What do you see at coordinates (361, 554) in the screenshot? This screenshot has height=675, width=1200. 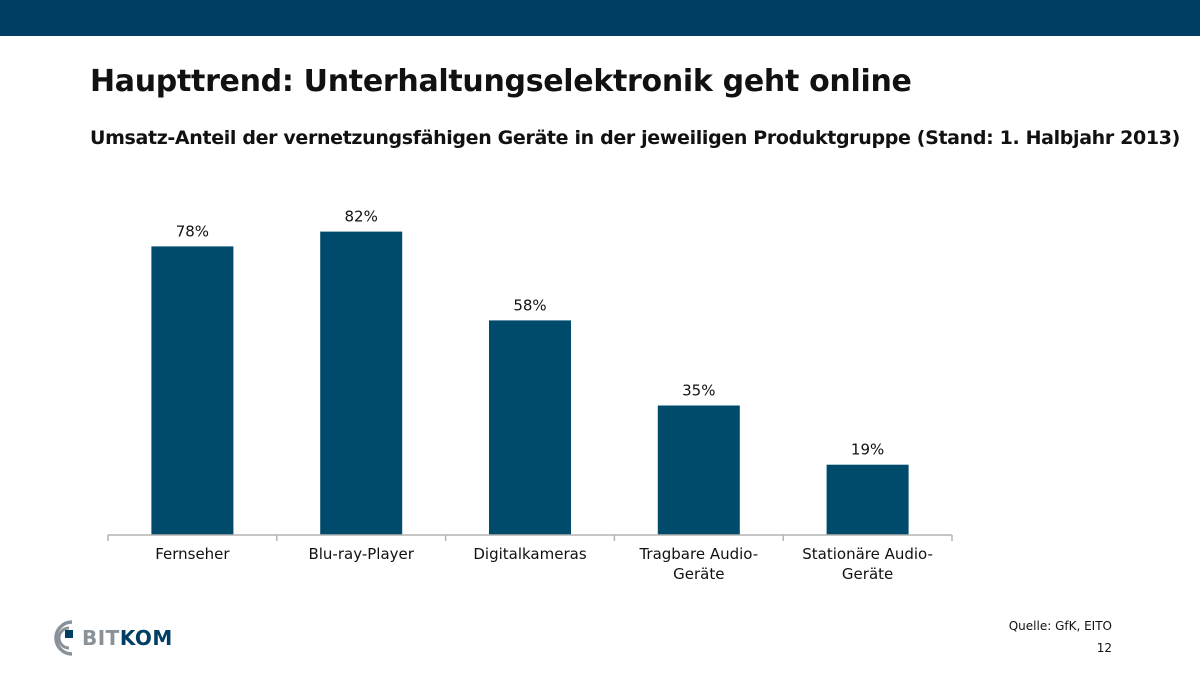 I see `category-label-blu-ray-player: Blu-ray-Player` at bounding box center [361, 554].